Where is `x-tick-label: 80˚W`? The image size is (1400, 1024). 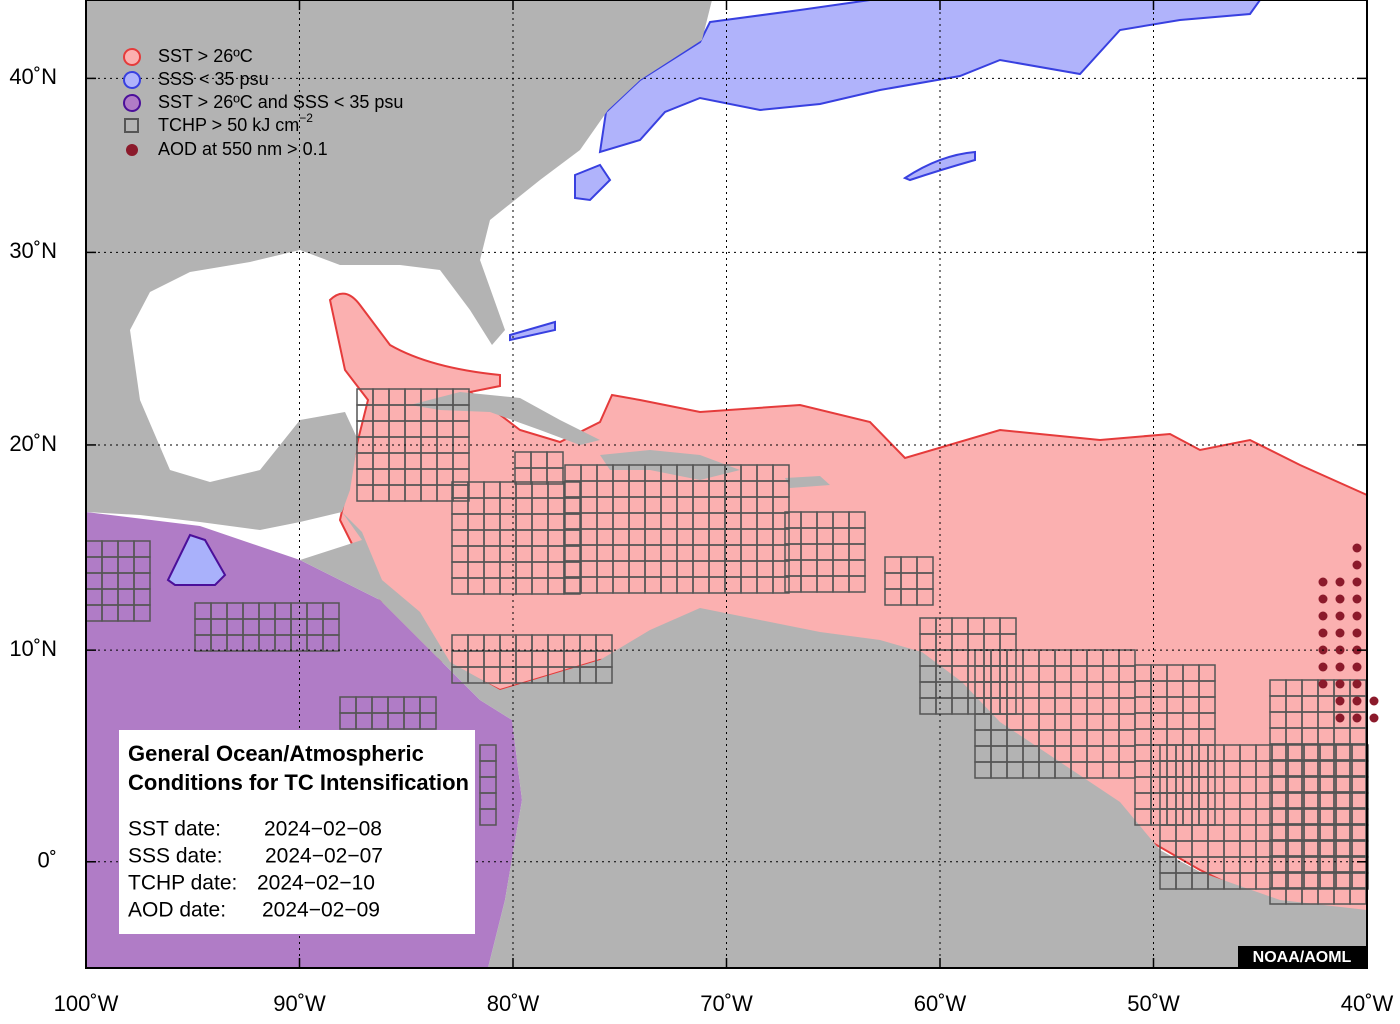
x-tick-label: 80˚W is located at coordinates (513, 1003).